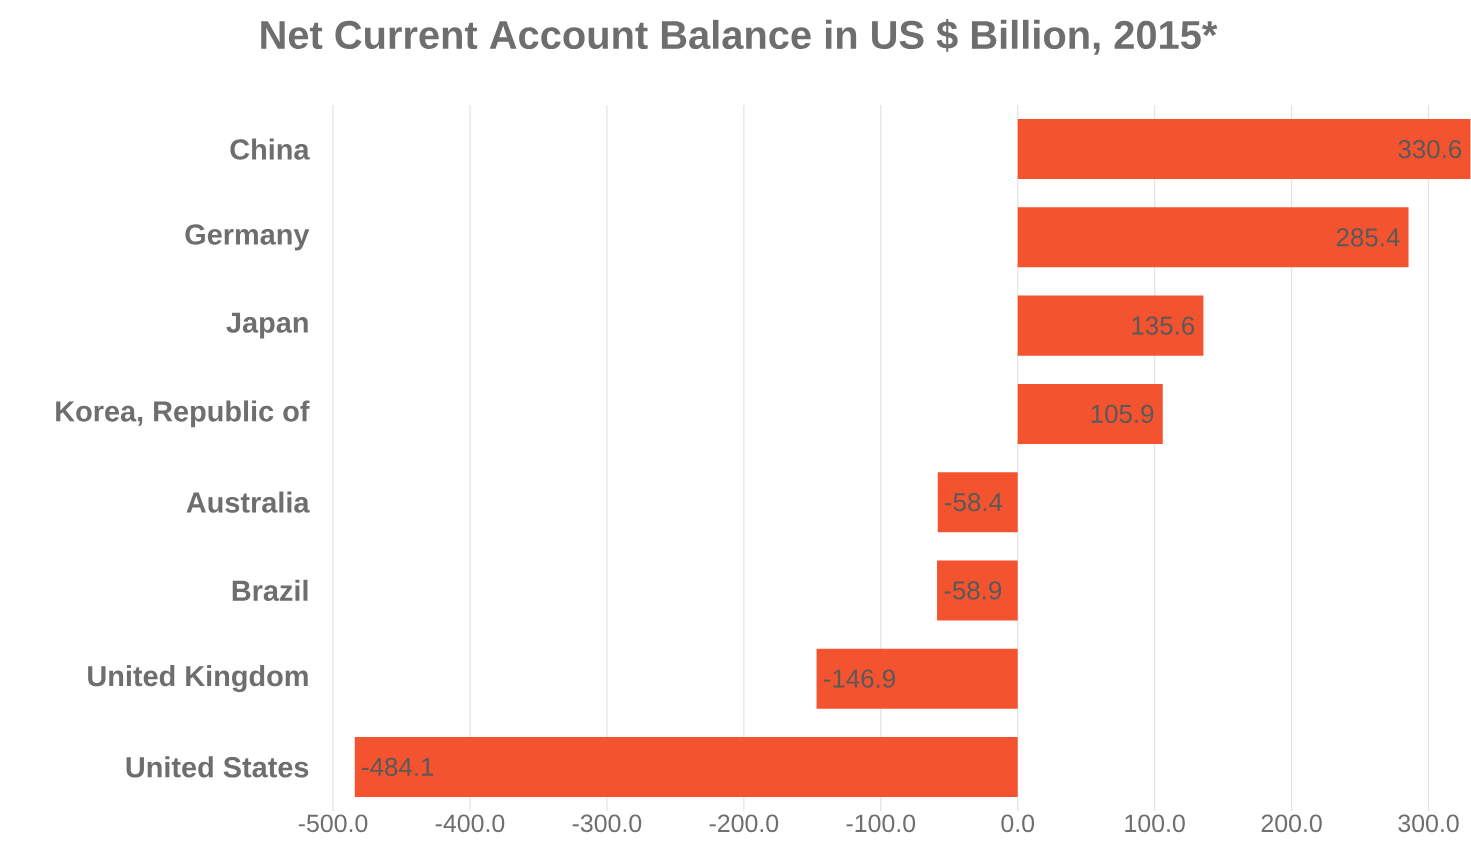 The image size is (1471, 865). What do you see at coordinates (1018, 823) in the screenshot?
I see `x-tick-label: 0.0` at bounding box center [1018, 823].